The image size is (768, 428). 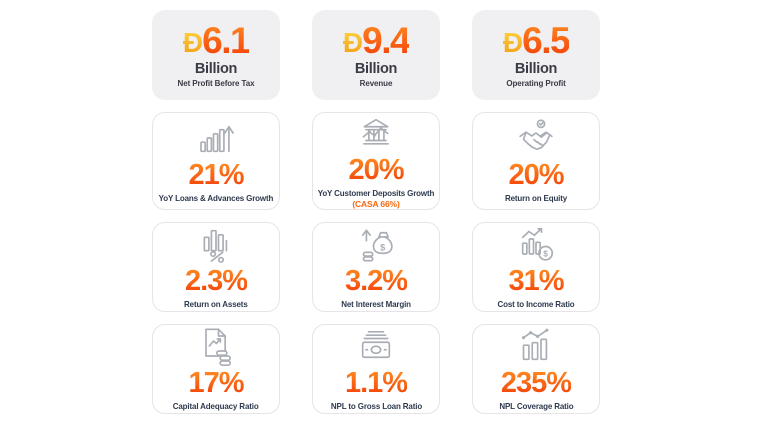 I want to click on metric-label: Capital Adequacy Ratio, so click(x=216, y=406).